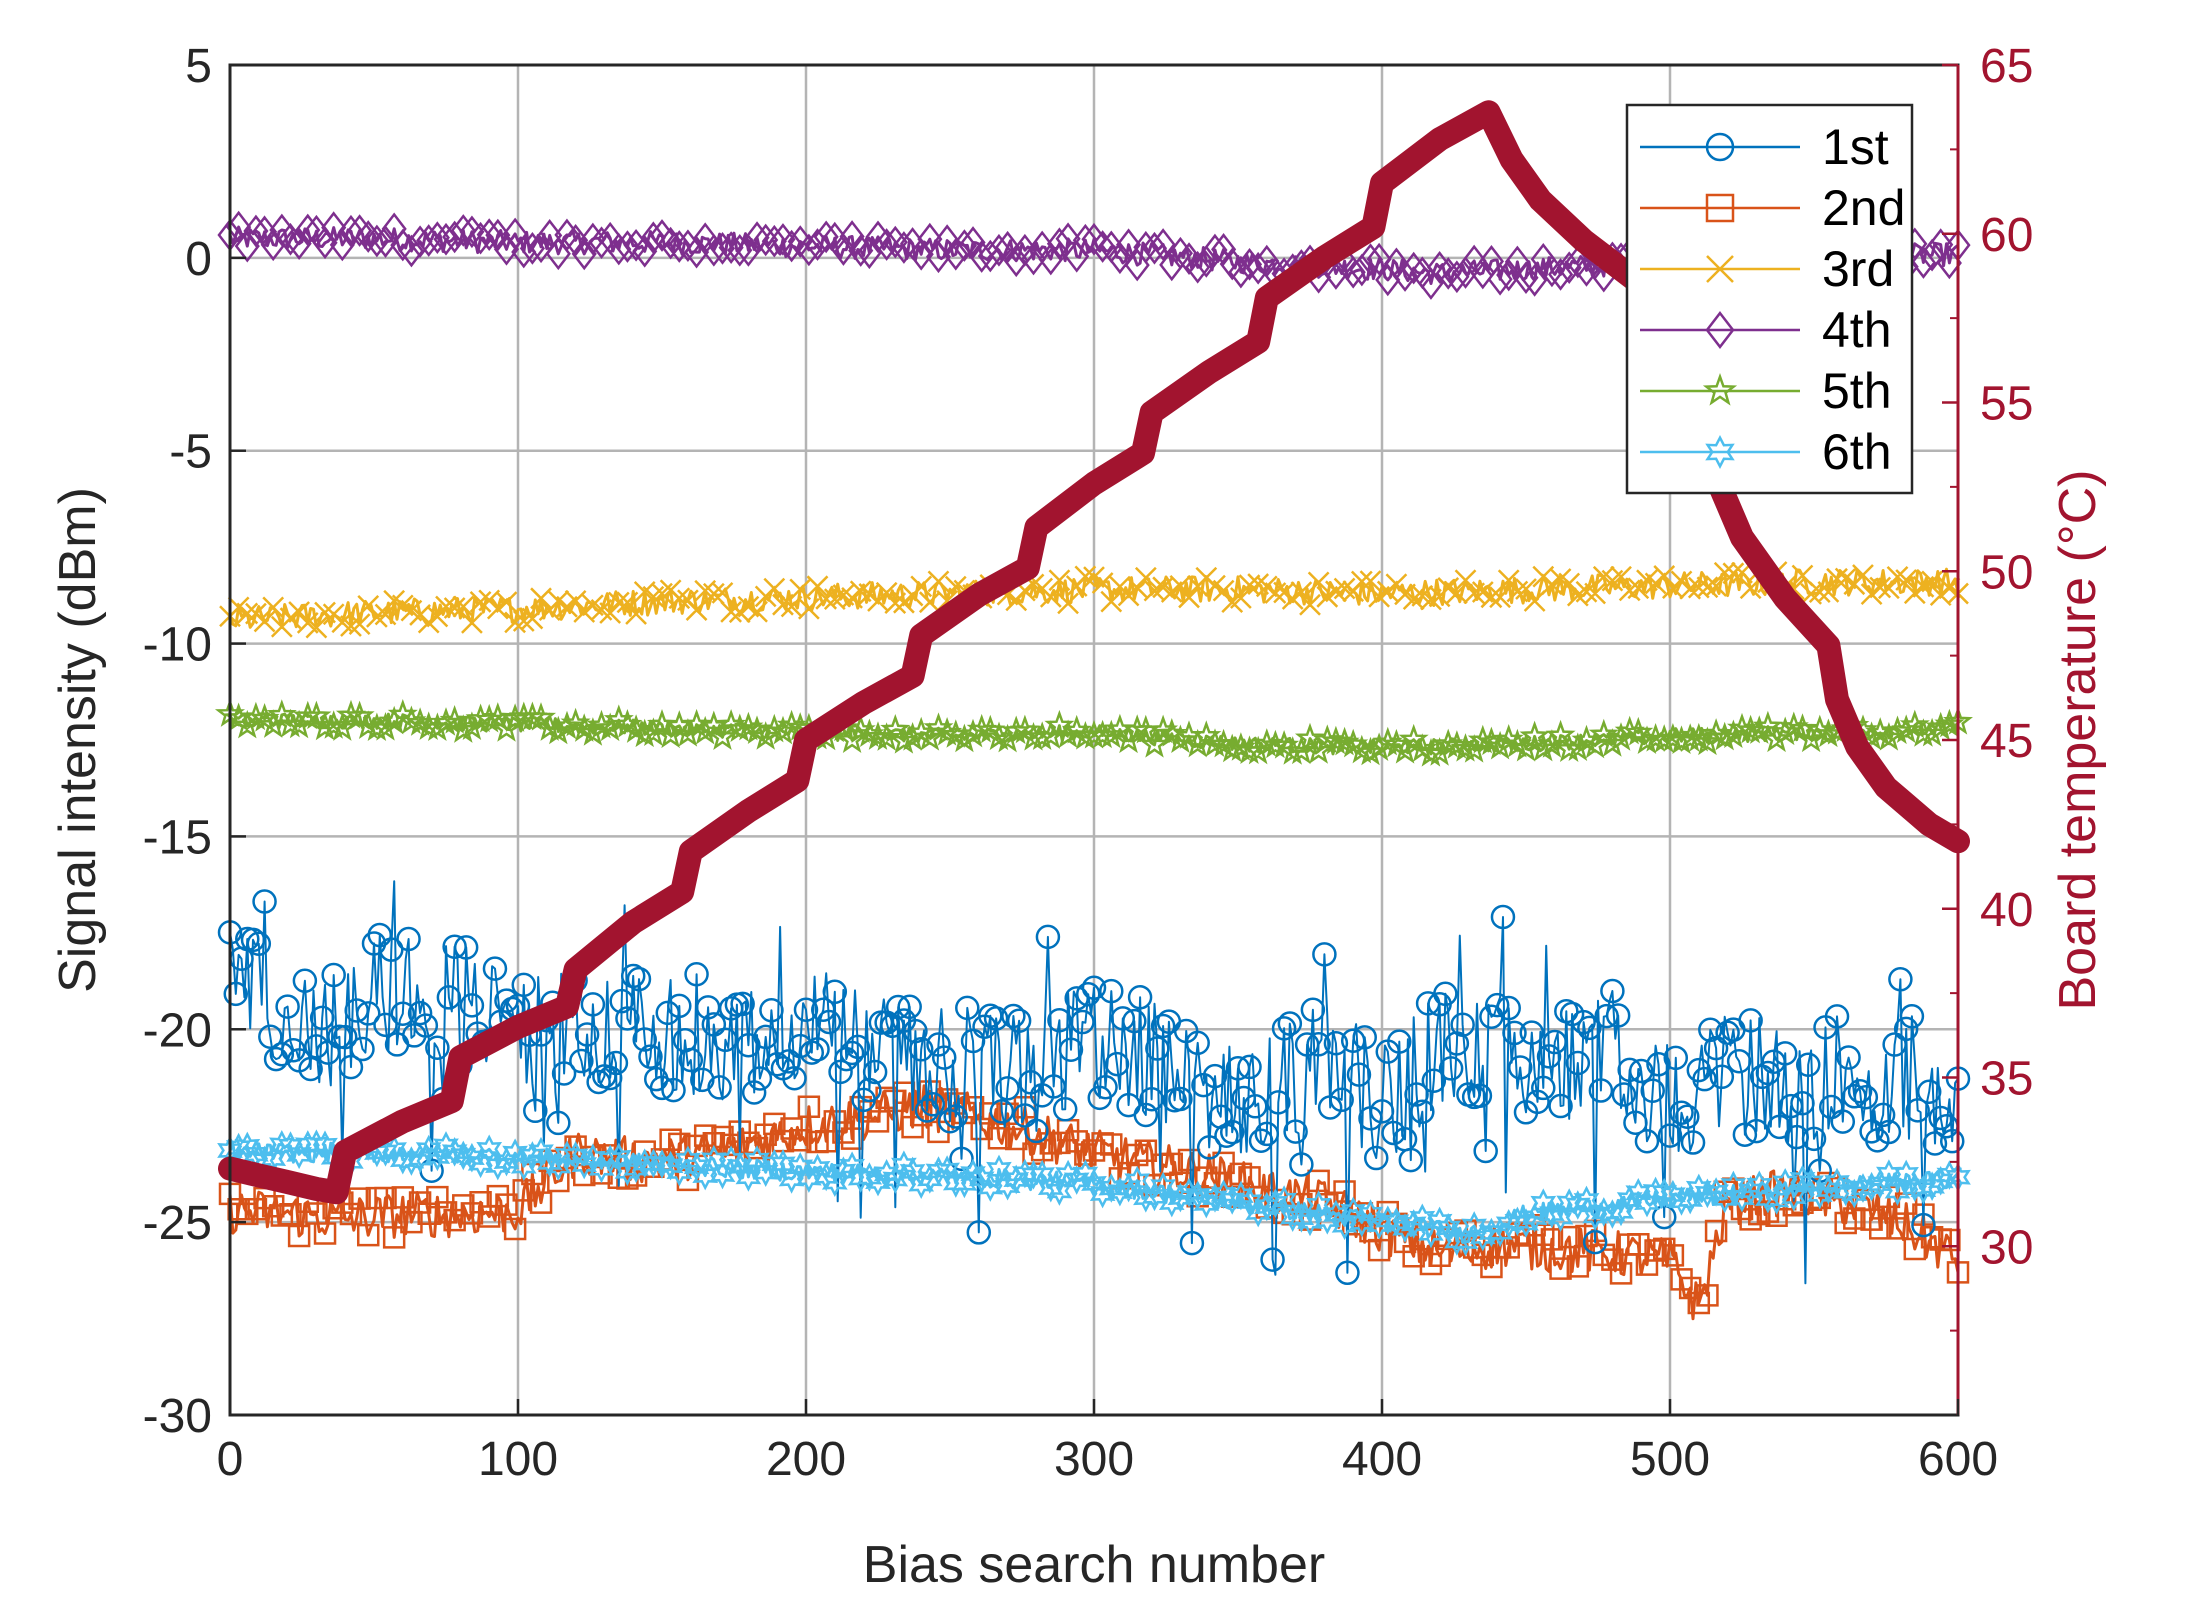 The image size is (2190, 1599). I want to click on y2-tick-label: 60, so click(2006, 235).